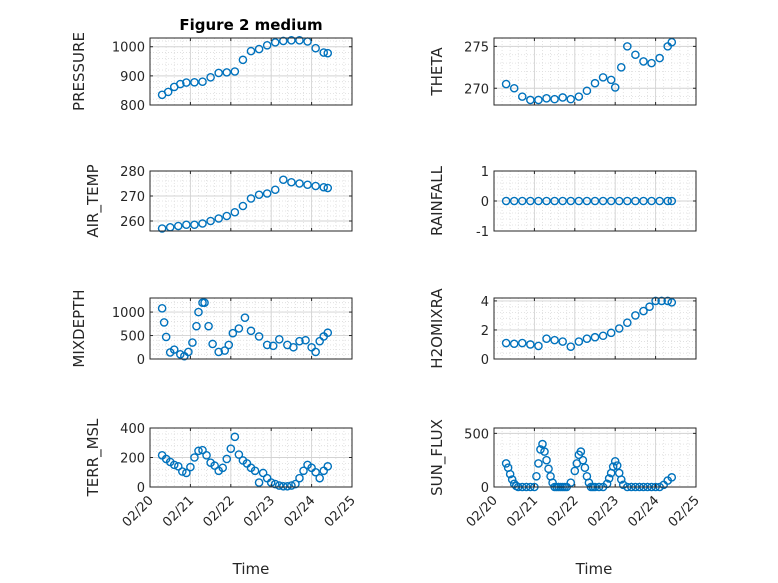  Describe the element at coordinates (437, 457) in the screenshot. I see `y-axis-label: SUN_FLUX` at that location.